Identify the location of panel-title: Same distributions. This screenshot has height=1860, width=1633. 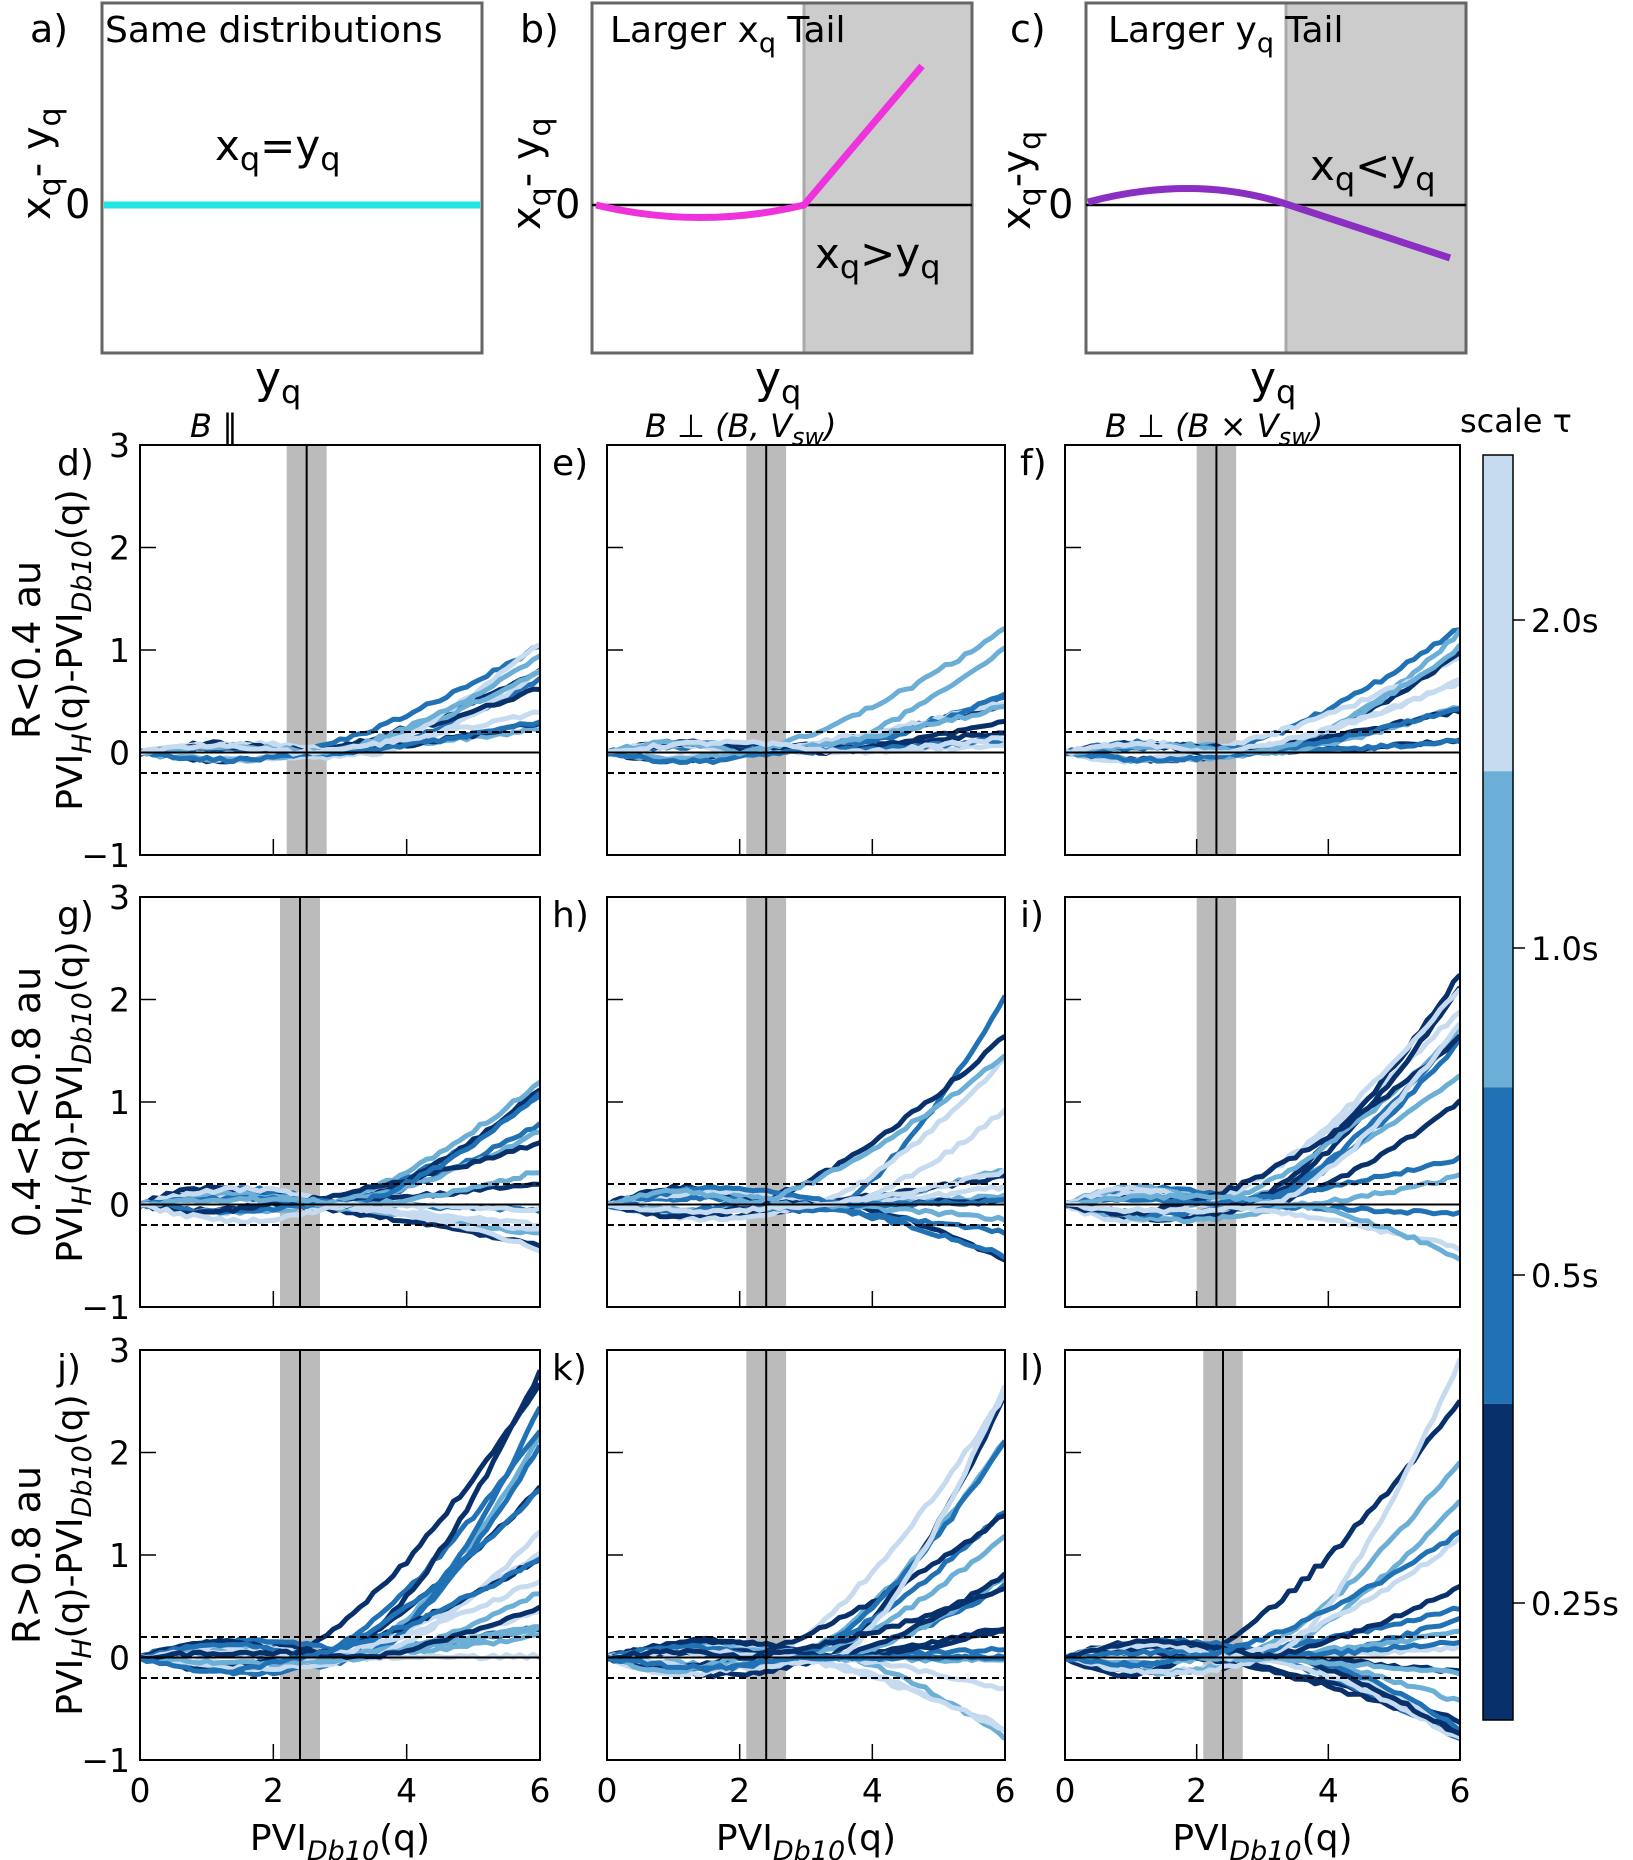
(273, 30).